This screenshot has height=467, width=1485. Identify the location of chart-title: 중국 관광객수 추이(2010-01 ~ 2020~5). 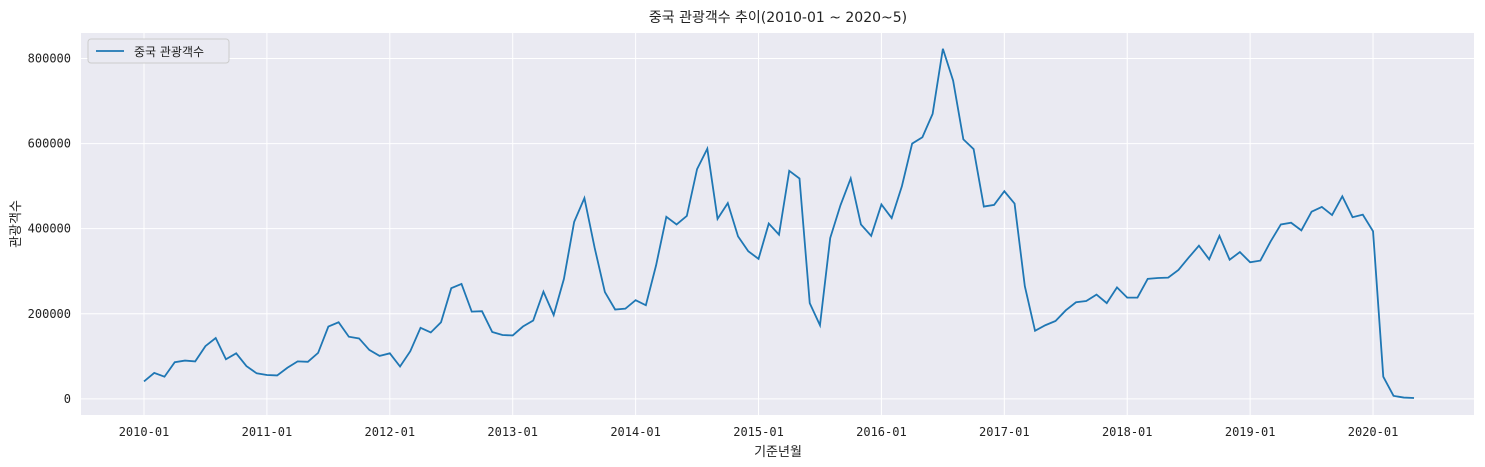
(778, 18).